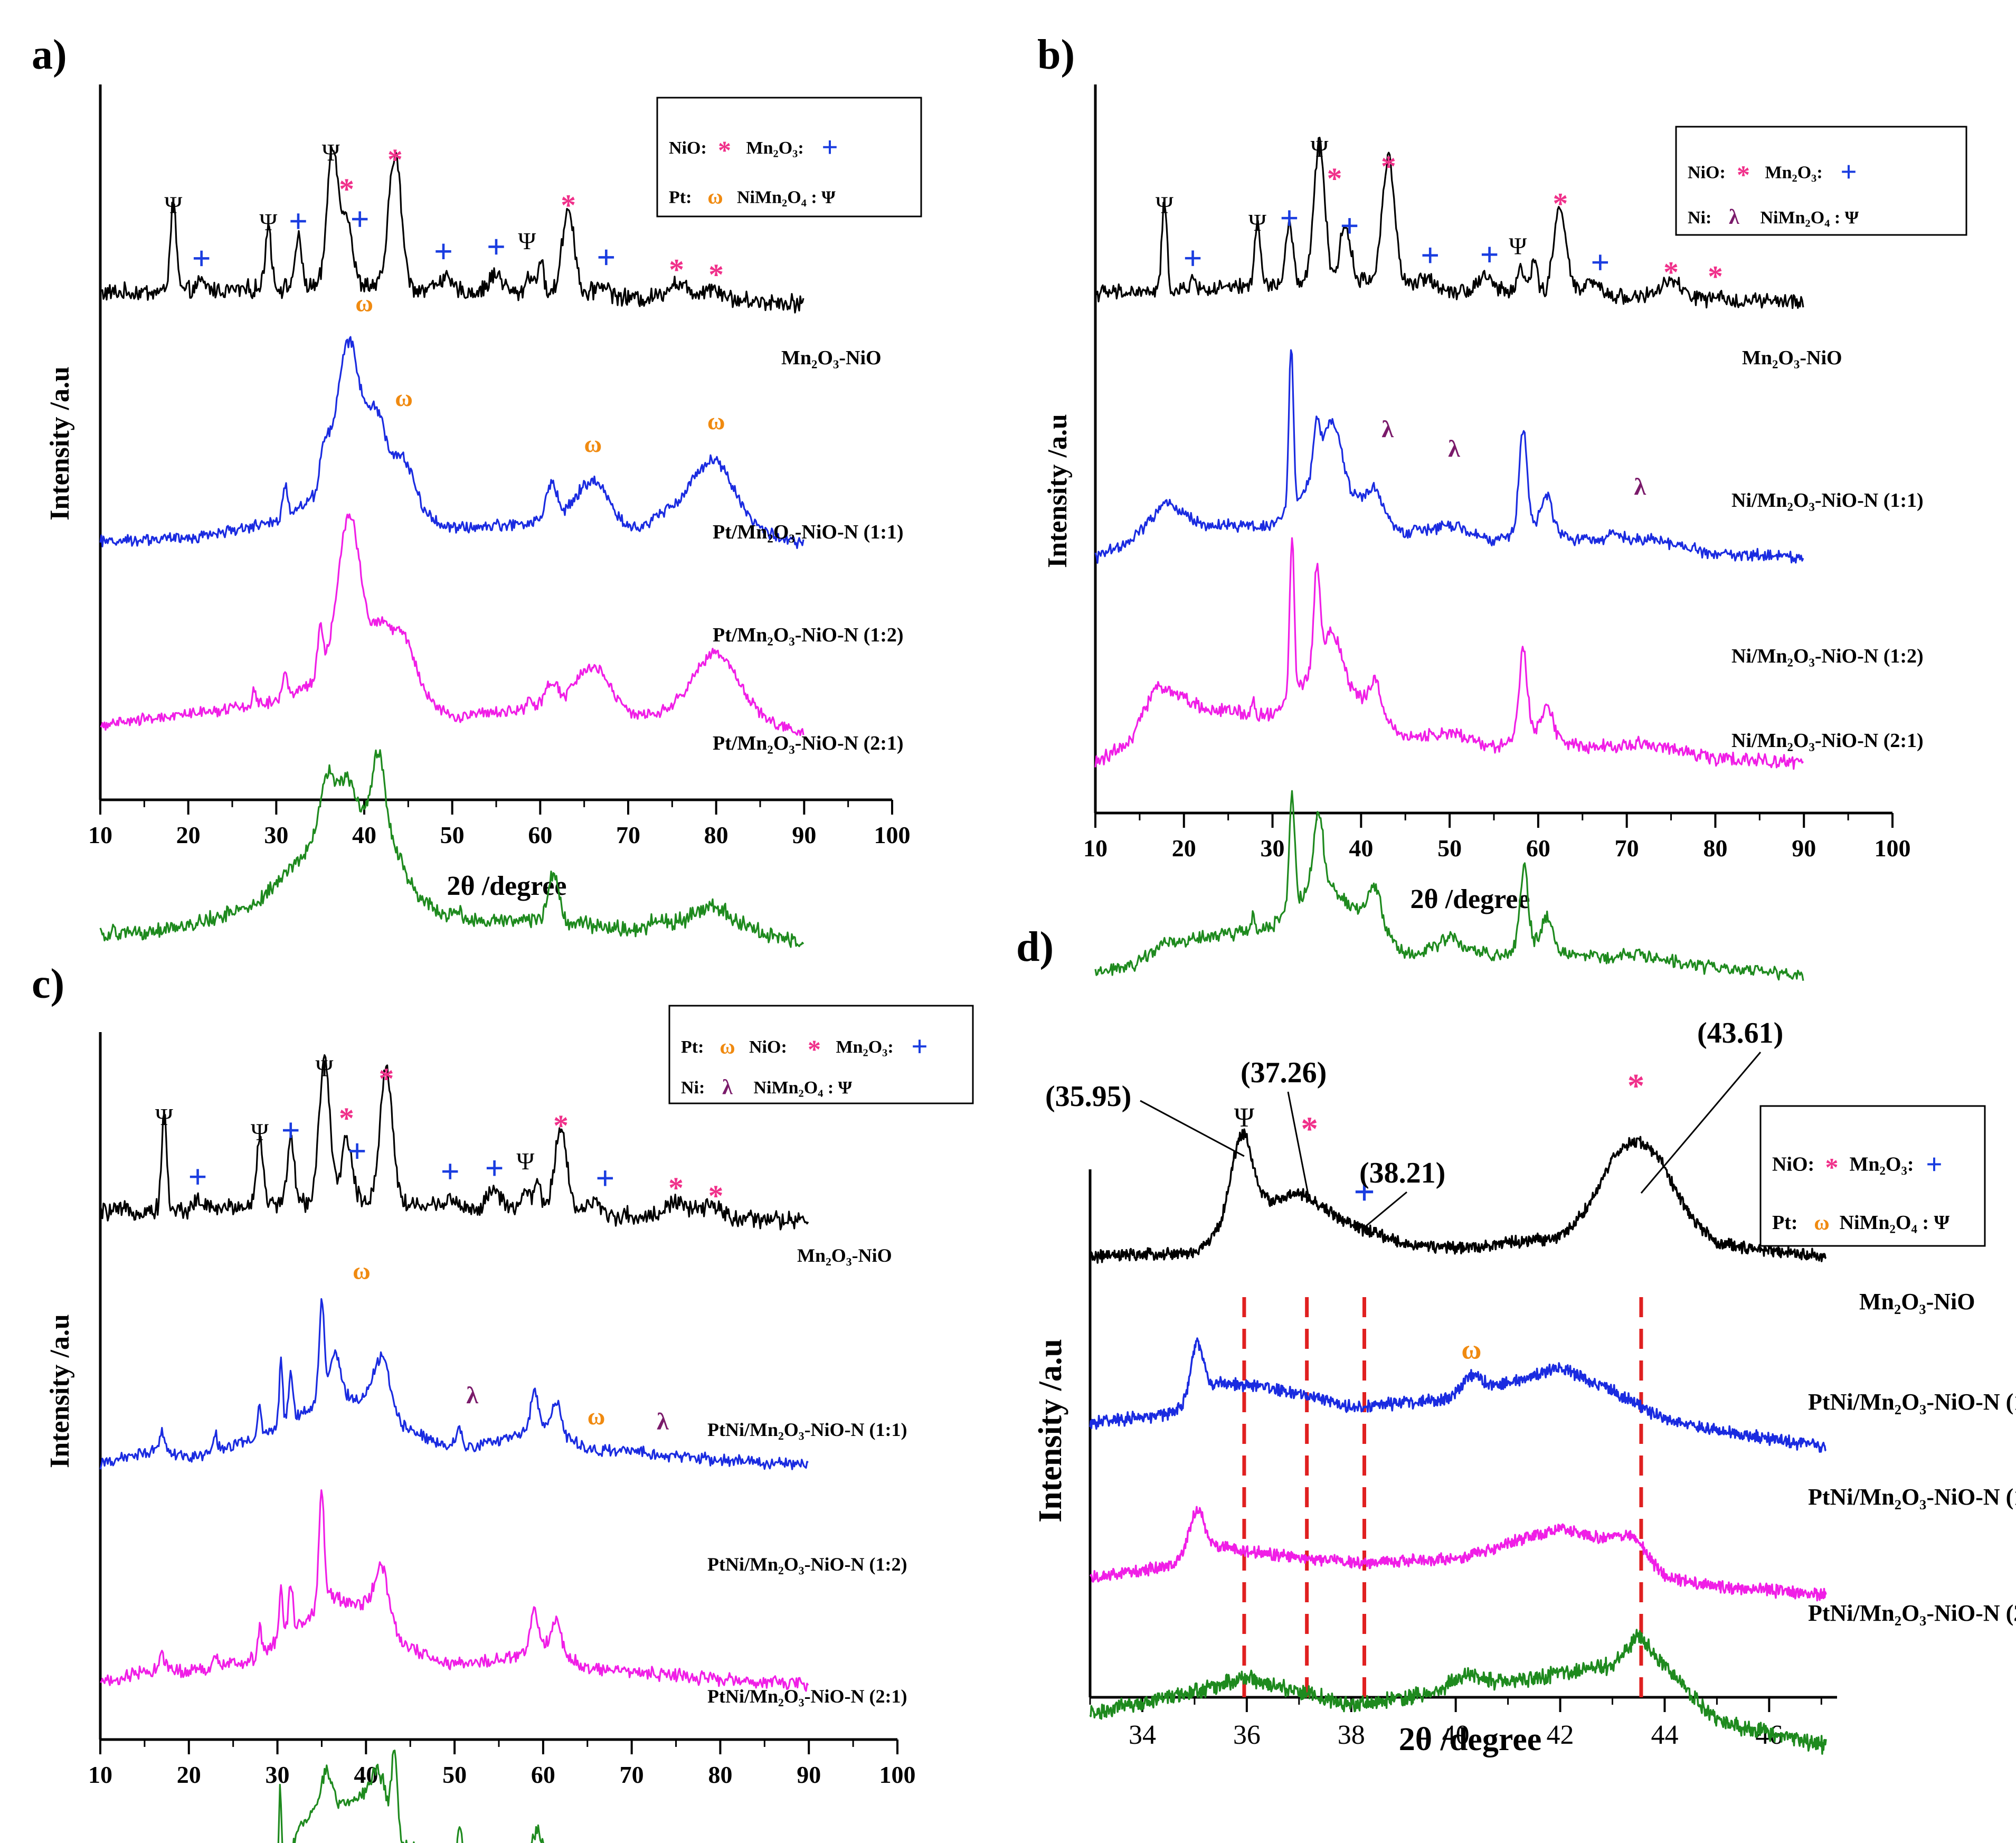 This screenshot has width=2016, height=1843. Describe the element at coordinates (50, 55) in the screenshot. I see `panel-label: a)` at that location.